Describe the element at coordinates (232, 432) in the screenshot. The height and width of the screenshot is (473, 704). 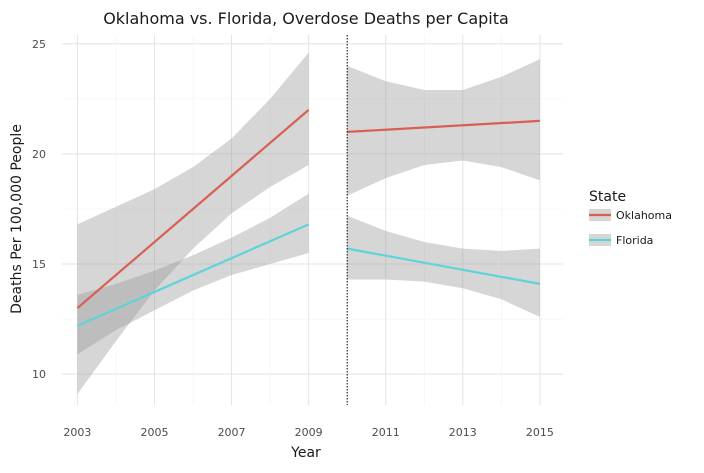
I see `x-tick-label: 2007` at that location.